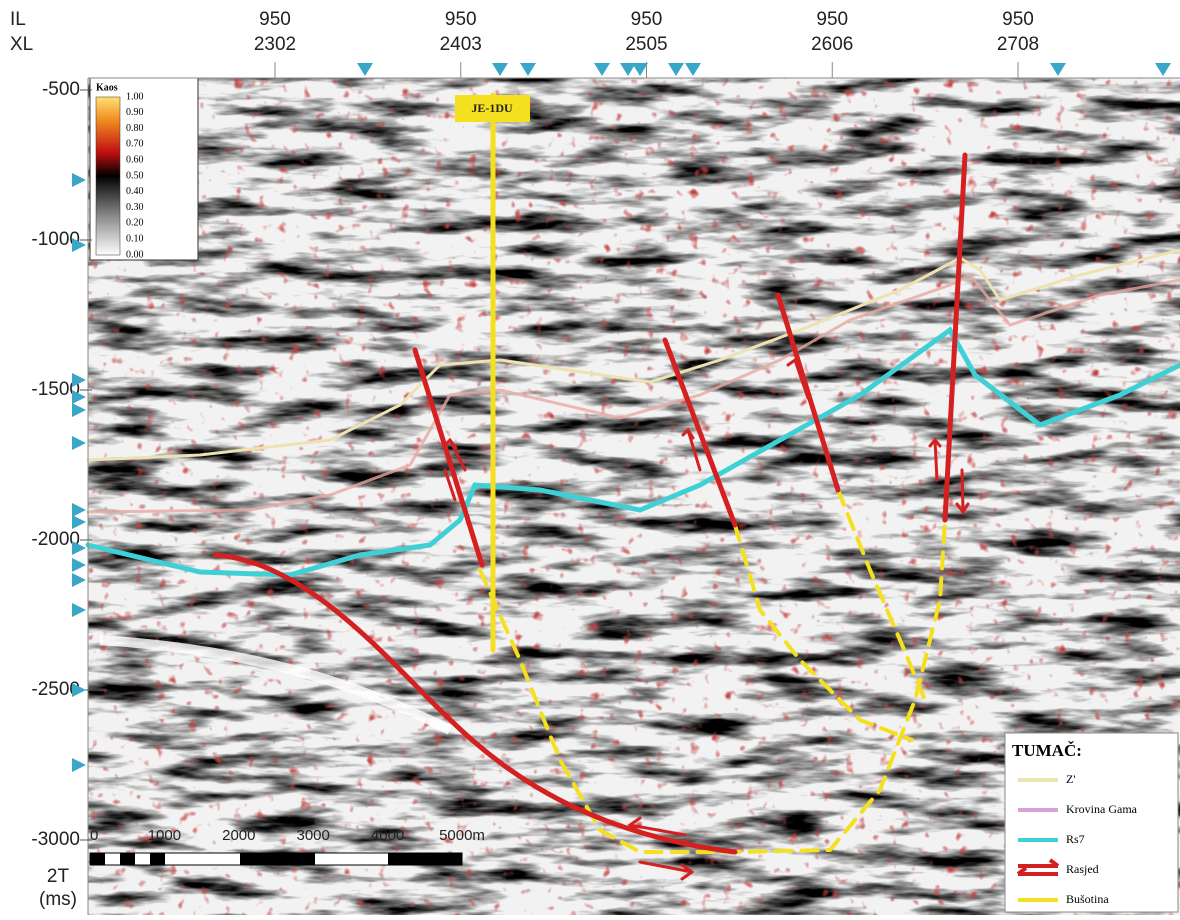 Image resolution: width=1180 pixels, height=920 pixels. What do you see at coordinates (135, 159) in the screenshot?
I see `colorbar-tick-label: 0.60` at bounding box center [135, 159].